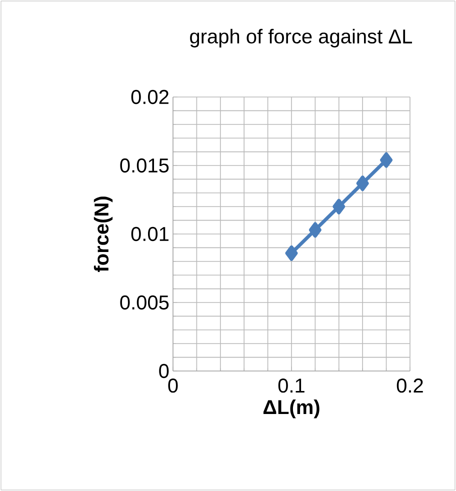  Describe the element at coordinates (173, 385) in the screenshot. I see `x-tick-label: 0` at that location.